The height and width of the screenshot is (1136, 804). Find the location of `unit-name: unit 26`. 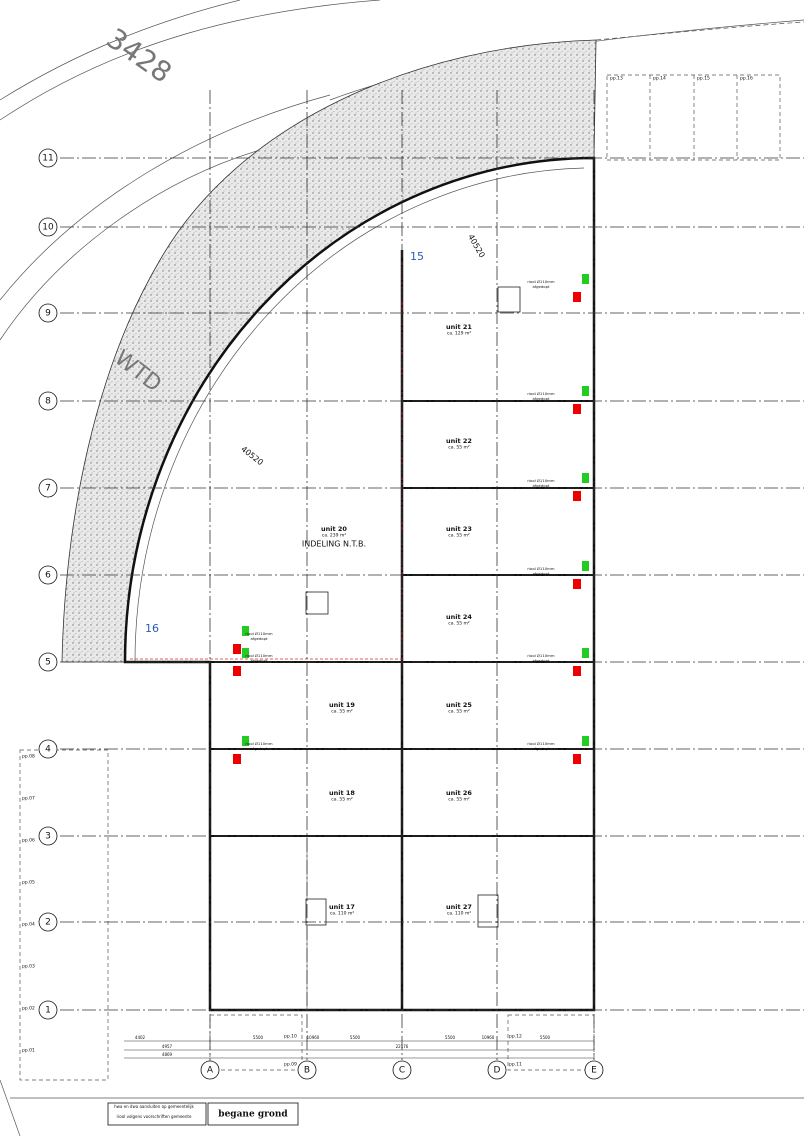

unit-name: unit 26 is located at coordinates (459, 793).